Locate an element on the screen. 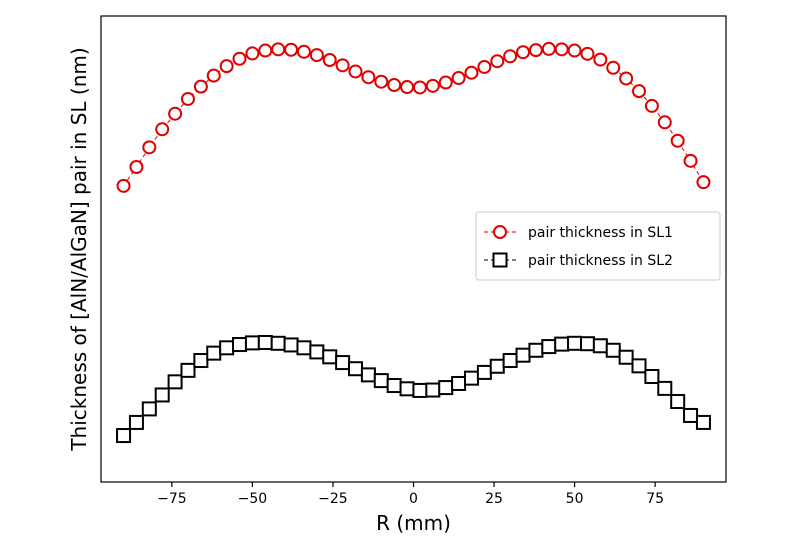 The image size is (809, 548). legend-label: pair thickness in SL1 is located at coordinates (600, 233).